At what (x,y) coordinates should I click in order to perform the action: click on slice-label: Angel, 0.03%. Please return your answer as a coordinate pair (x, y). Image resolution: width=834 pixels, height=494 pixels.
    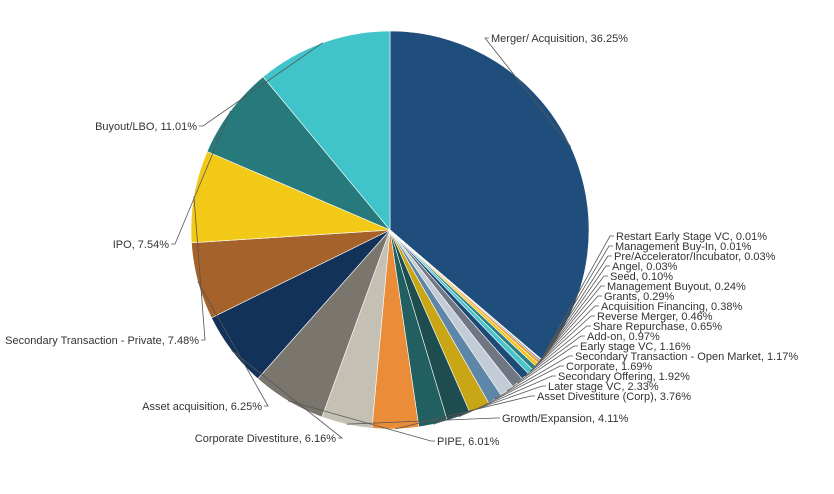
    Looking at the image, I should click on (645, 267).